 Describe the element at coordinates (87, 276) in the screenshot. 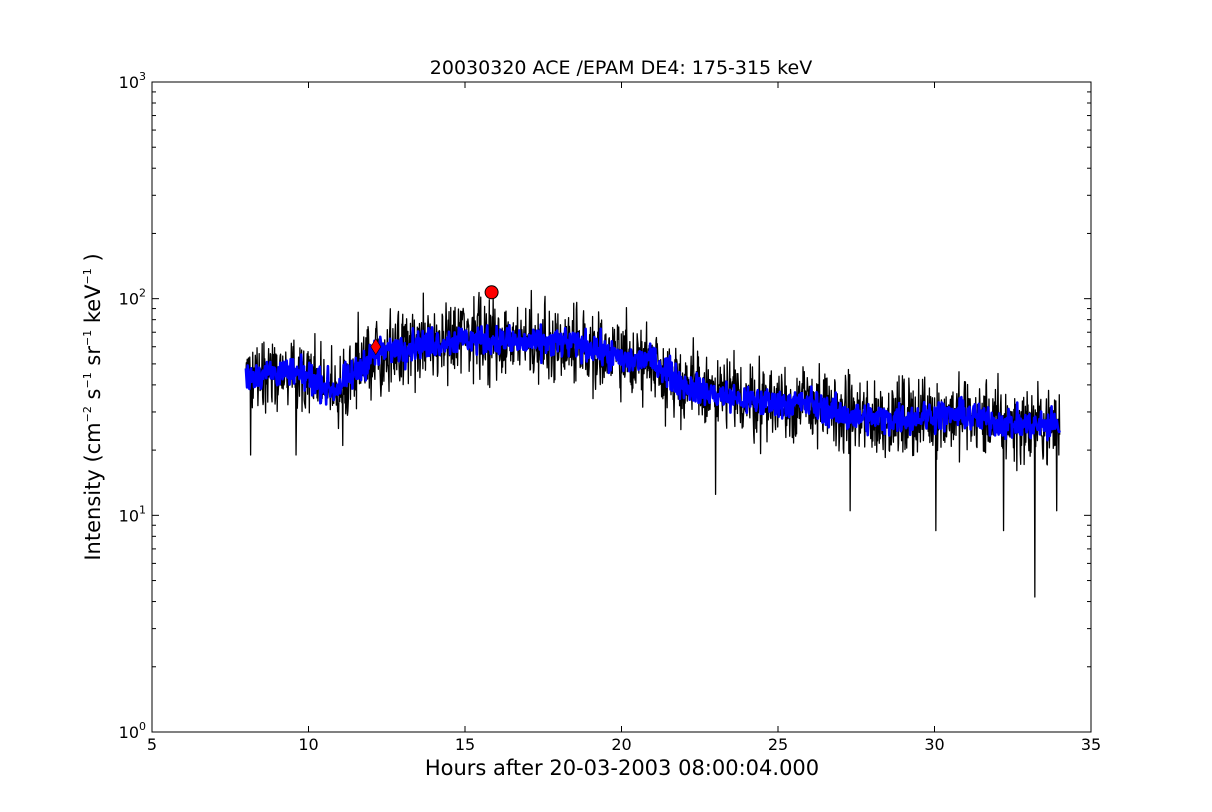

I see `y-axis-title-kev-exponent: −1` at that location.